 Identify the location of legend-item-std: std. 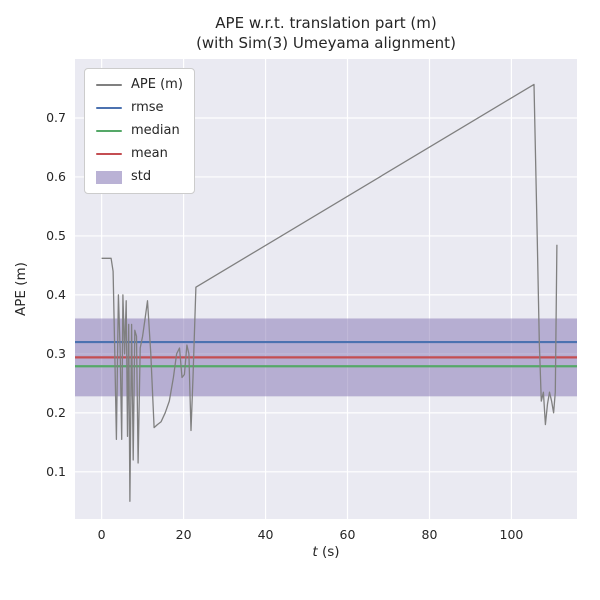
(139, 177).